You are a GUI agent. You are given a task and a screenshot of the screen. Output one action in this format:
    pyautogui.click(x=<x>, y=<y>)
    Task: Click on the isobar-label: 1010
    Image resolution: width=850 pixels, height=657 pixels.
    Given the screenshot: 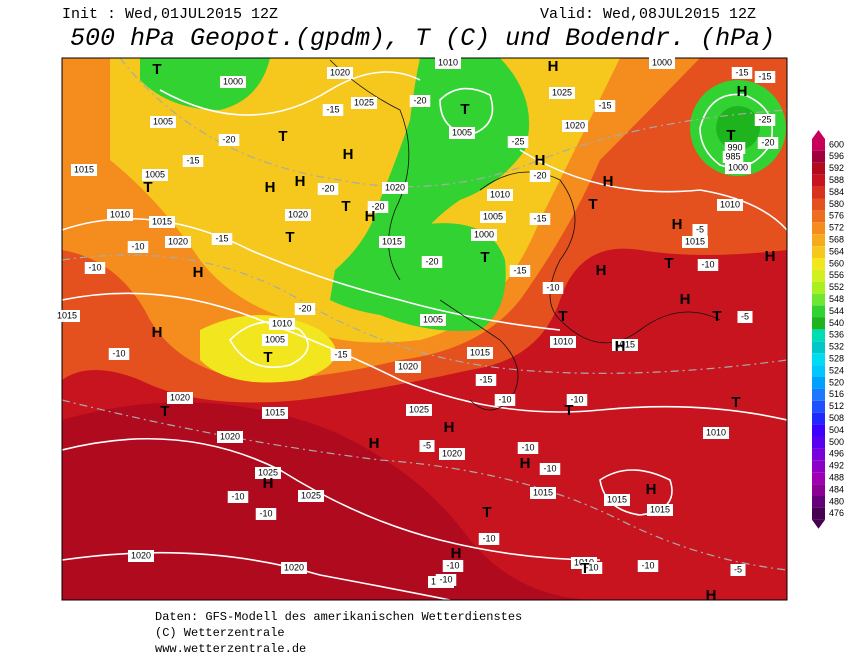 What is the action you would take?
    pyautogui.click(x=716, y=432)
    